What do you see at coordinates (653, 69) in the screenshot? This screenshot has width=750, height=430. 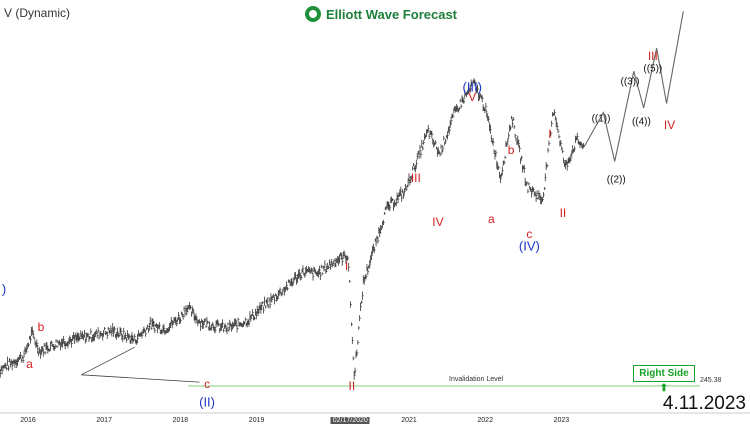 I see `wave-label: ((5))` at bounding box center [653, 69].